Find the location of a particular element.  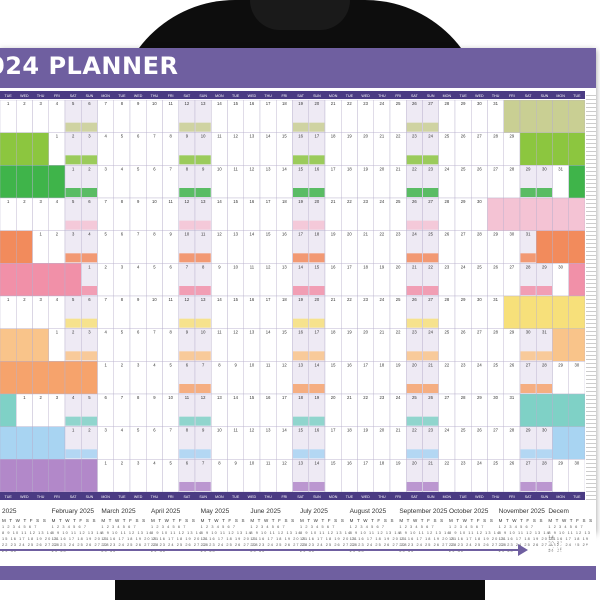

day-number: 12 is located at coordinates (235, 332).